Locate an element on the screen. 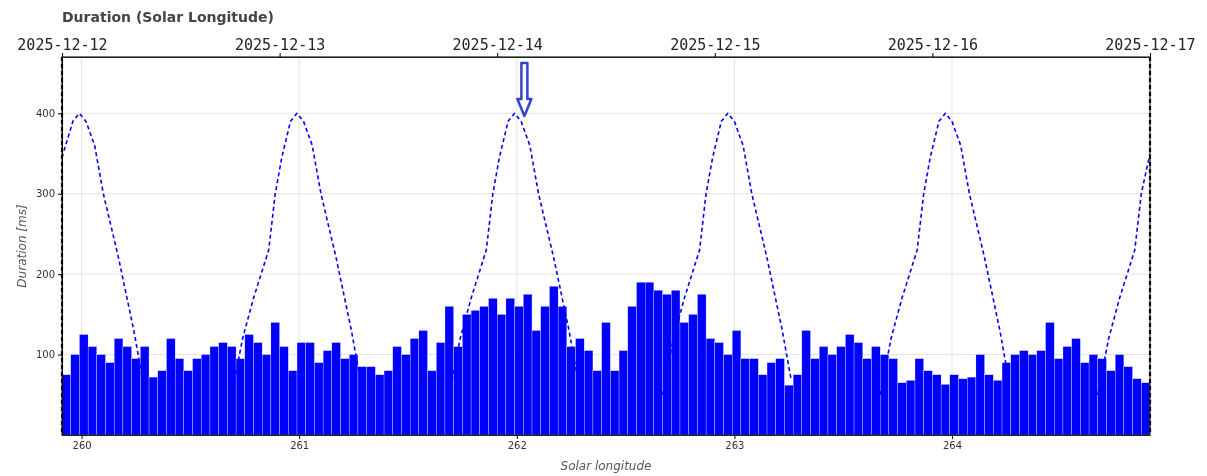 This screenshot has width=1207, height=476. x-tick-label: 264 is located at coordinates (952, 446).